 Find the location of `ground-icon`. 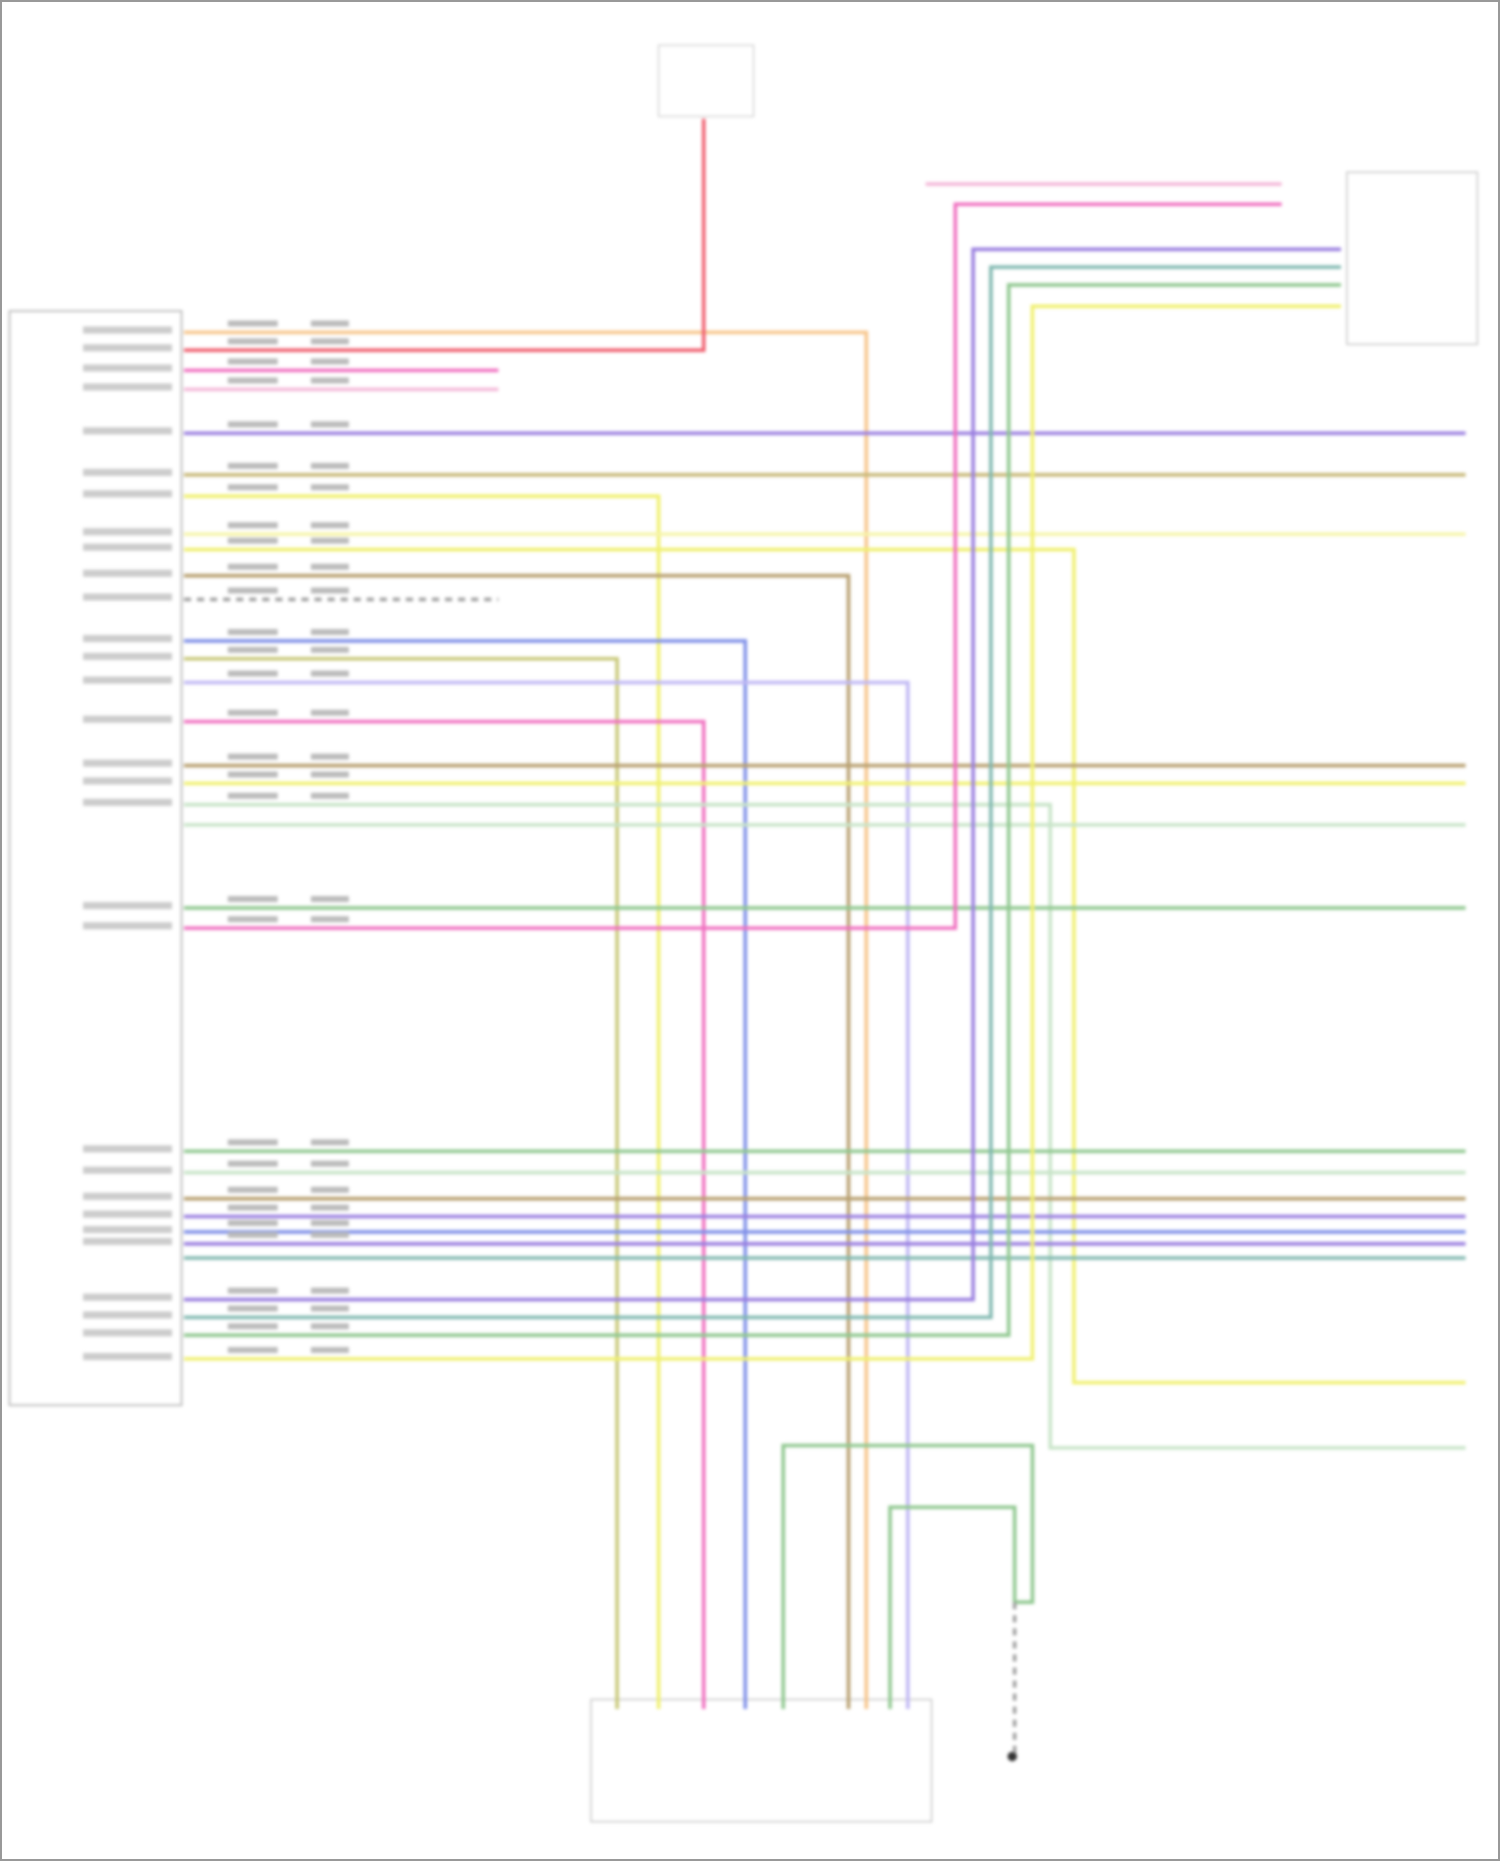

ground-icon is located at coordinates (1012, 1756).